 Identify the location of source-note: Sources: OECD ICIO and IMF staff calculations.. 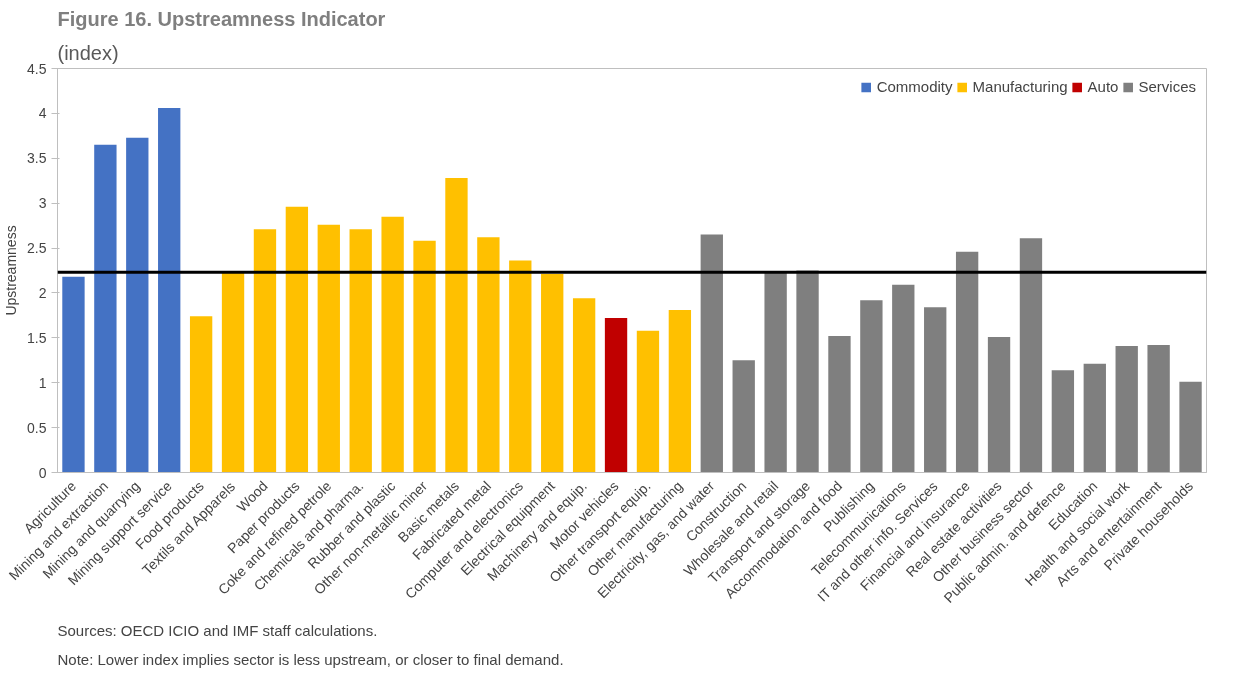
(217, 630).